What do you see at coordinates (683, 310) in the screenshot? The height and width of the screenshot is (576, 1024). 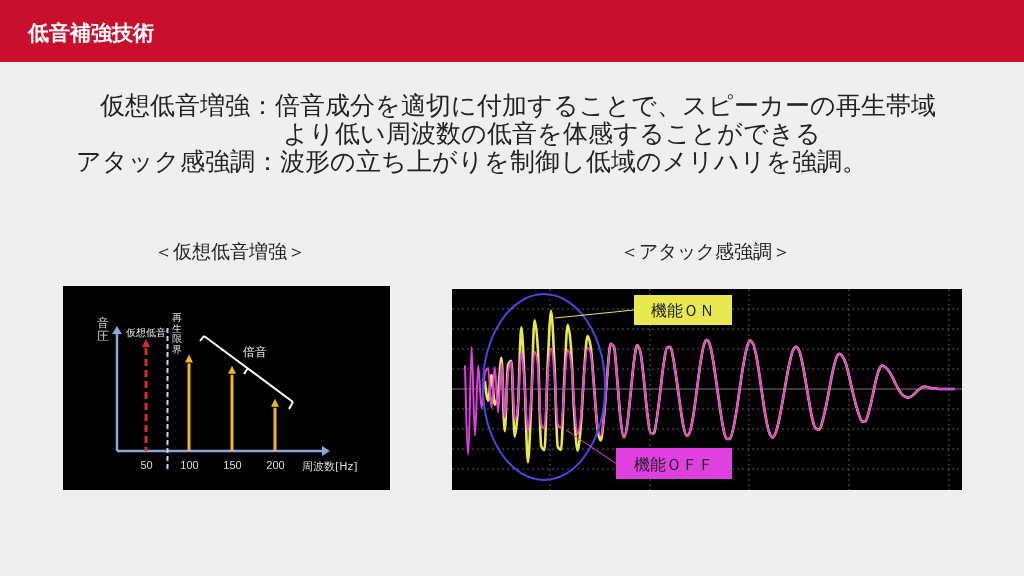 I see `legend-label: 機能ＯＮ` at bounding box center [683, 310].